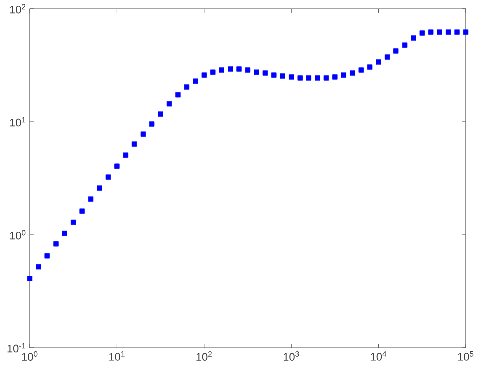 This screenshot has width=477, height=374. I want to click on y-tick-label: 10$^{-1}$, so click(17, 348).